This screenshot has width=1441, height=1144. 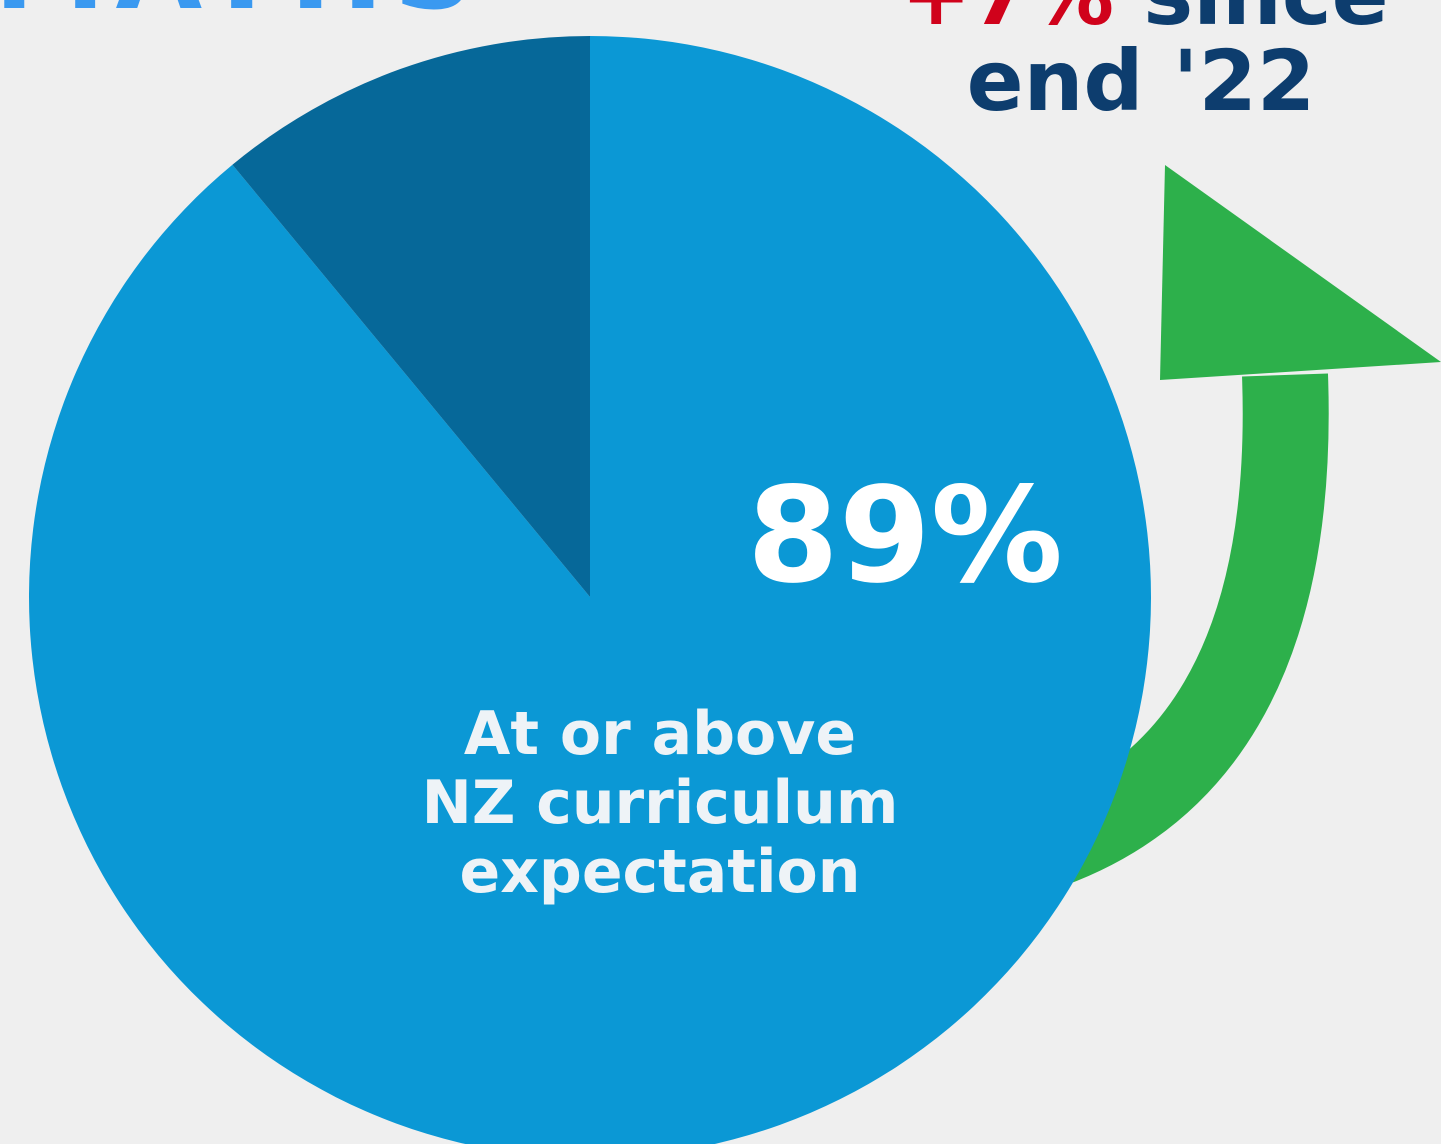 What do you see at coordinates (242, 13) in the screenshot?
I see `chart-title: MATHS` at bounding box center [242, 13].